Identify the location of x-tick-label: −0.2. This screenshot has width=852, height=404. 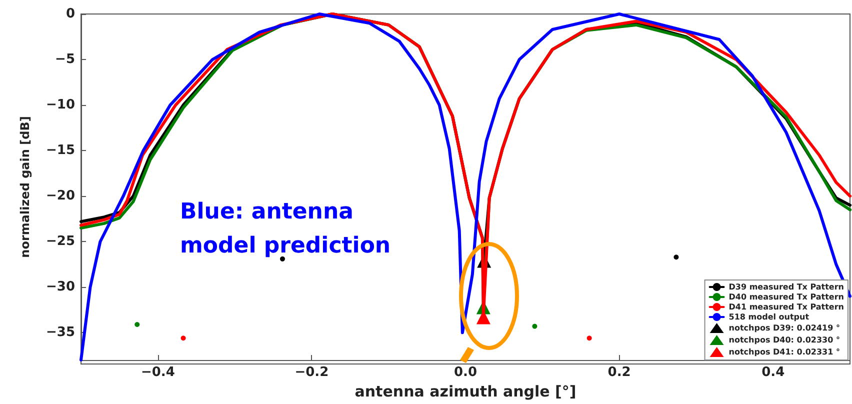
(311, 372).